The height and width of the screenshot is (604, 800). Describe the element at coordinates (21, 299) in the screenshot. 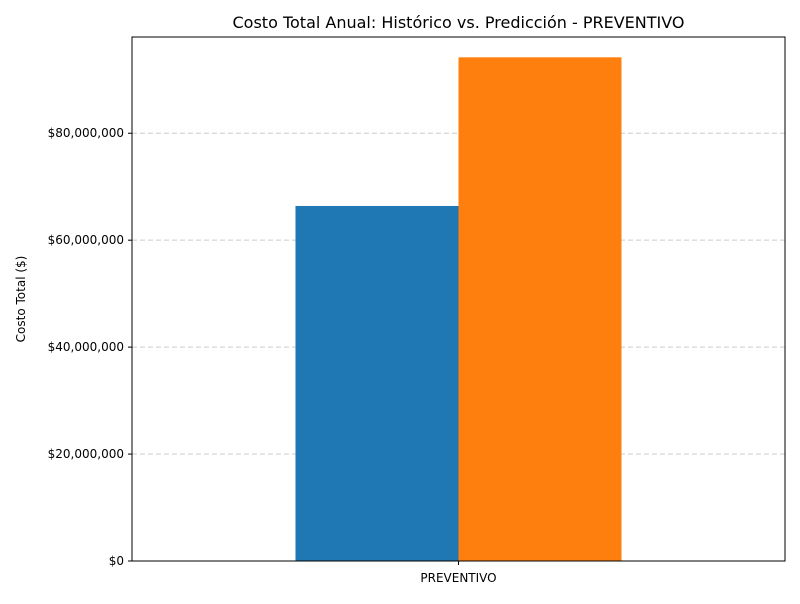

I see `y-axis-title: Costo Total ($)` at that location.